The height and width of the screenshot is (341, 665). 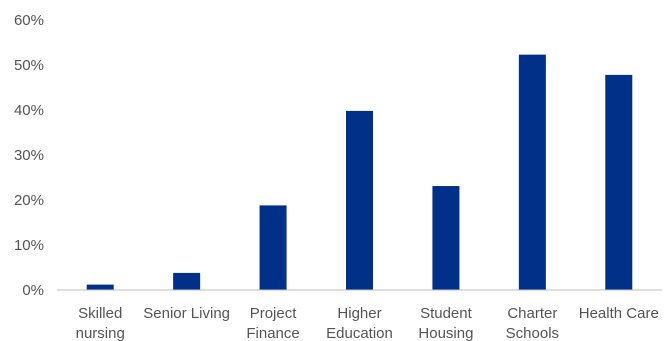 I want to click on y-tick-label: 50%, so click(x=29, y=65).